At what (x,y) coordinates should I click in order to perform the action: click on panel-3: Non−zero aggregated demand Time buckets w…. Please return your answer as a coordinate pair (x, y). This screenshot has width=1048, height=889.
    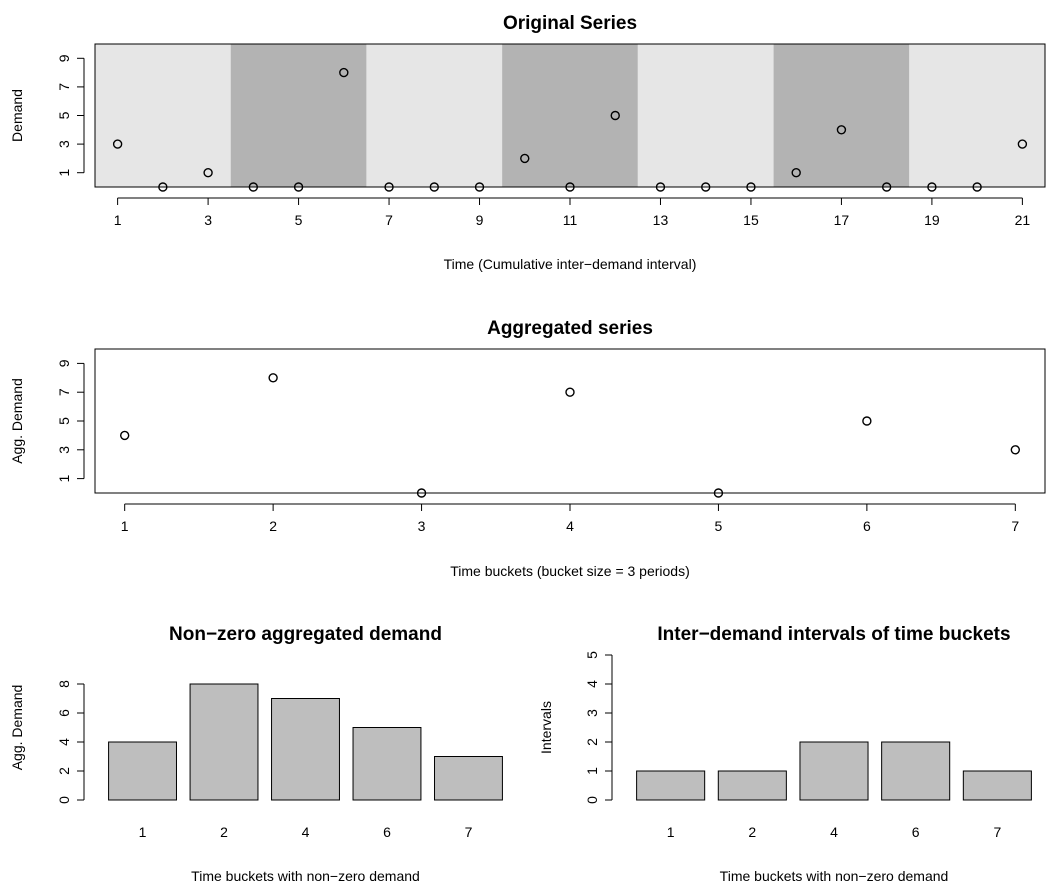
    Looking at the image, I should click on (256, 754).